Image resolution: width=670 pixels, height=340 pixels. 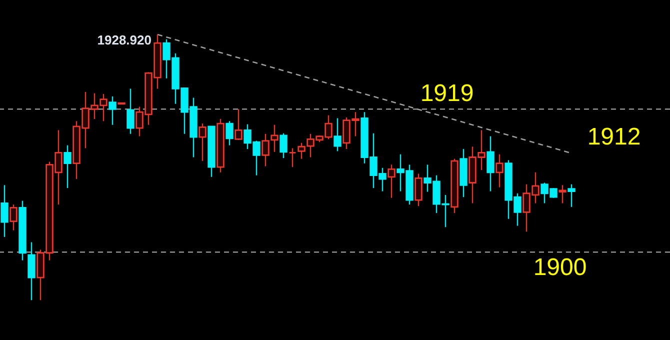 I want to click on text: 1912, so click(x=614, y=136).